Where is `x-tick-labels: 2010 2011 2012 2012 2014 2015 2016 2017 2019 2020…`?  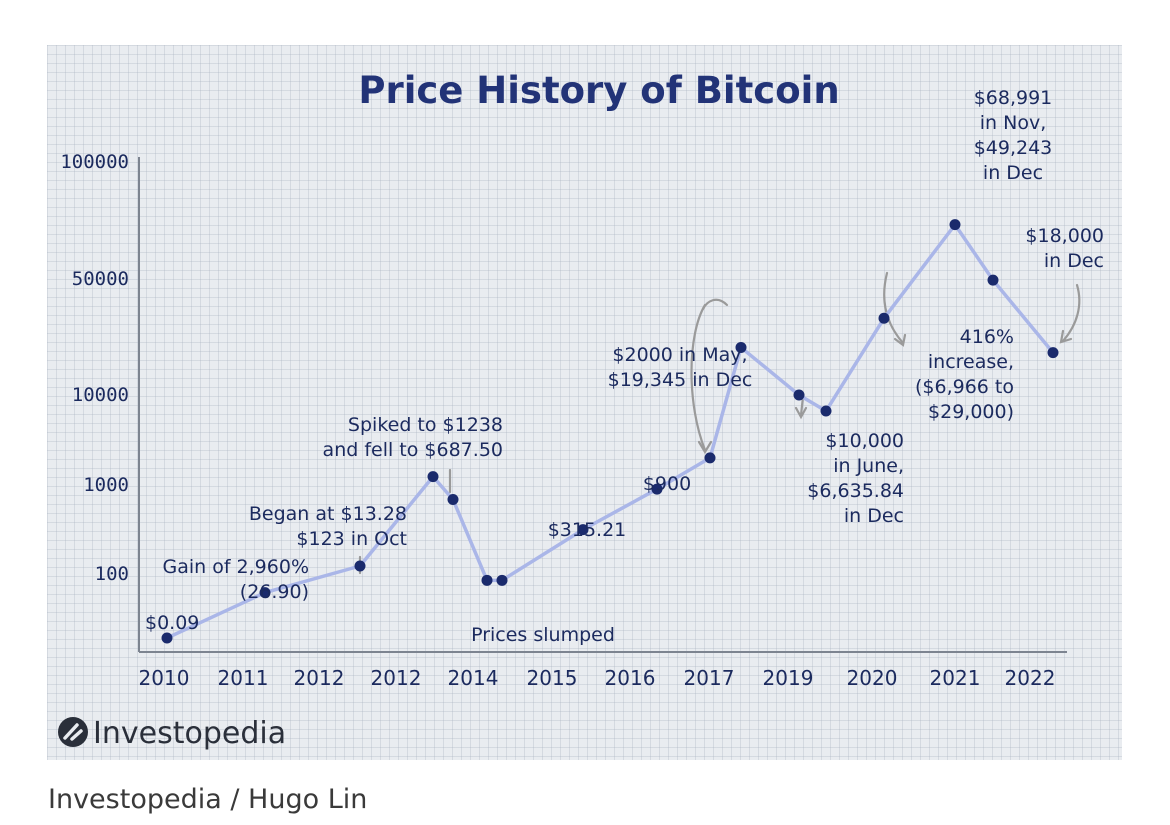
x-tick-labels: 2010 2011 2012 2012 2014 2015 2016 2017 2019 2020… is located at coordinates (597, 678).